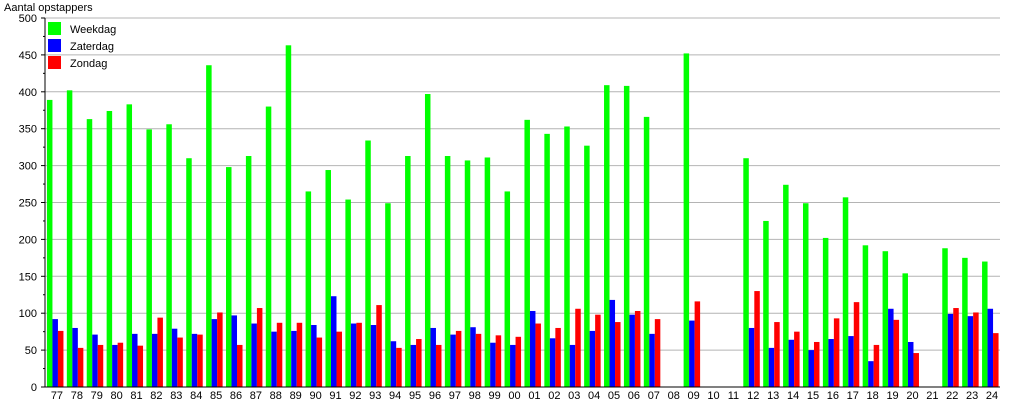 The height and width of the screenshot is (400, 1015). What do you see at coordinates (554, 395) in the screenshot?
I see `x-tick-label: 02` at bounding box center [554, 395].